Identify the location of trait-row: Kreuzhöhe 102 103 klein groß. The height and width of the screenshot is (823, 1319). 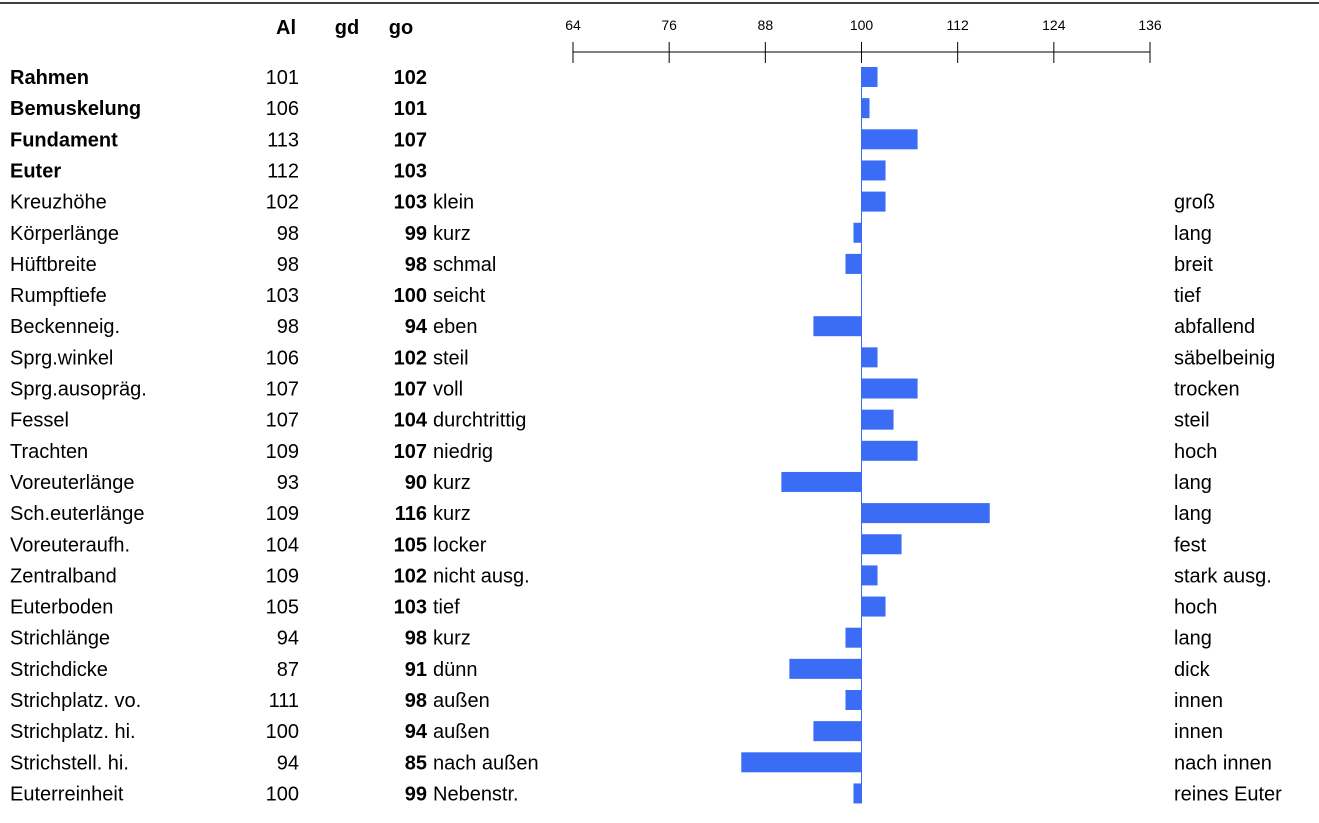
(612, 202).